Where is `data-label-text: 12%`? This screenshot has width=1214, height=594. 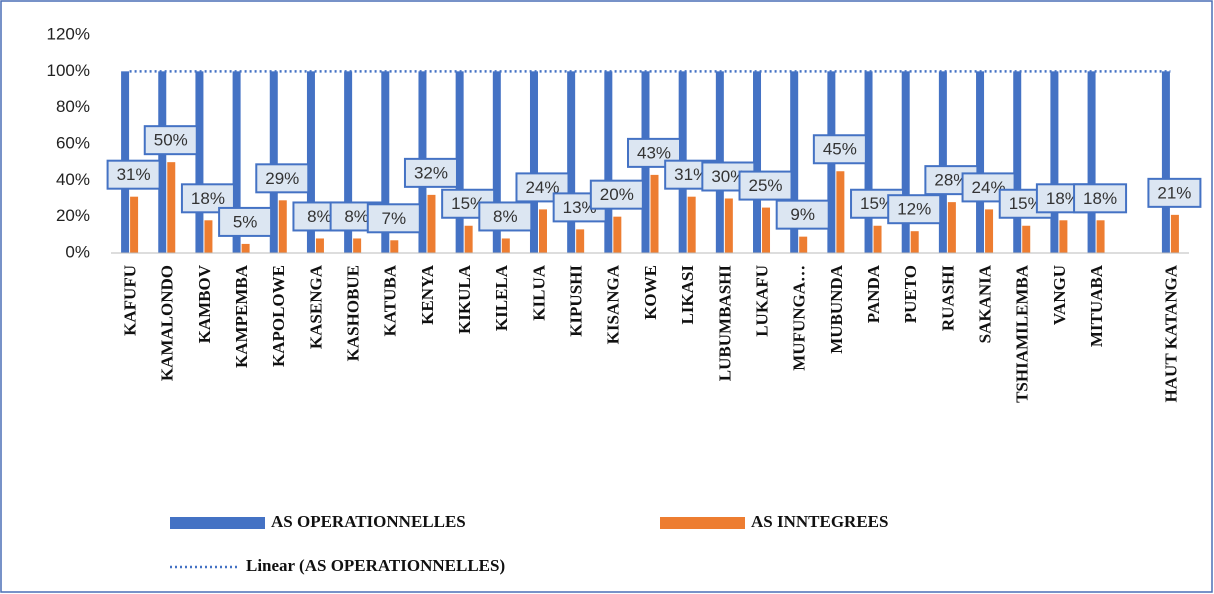 data-label-text: 12% is located at coordinates (914, 209).